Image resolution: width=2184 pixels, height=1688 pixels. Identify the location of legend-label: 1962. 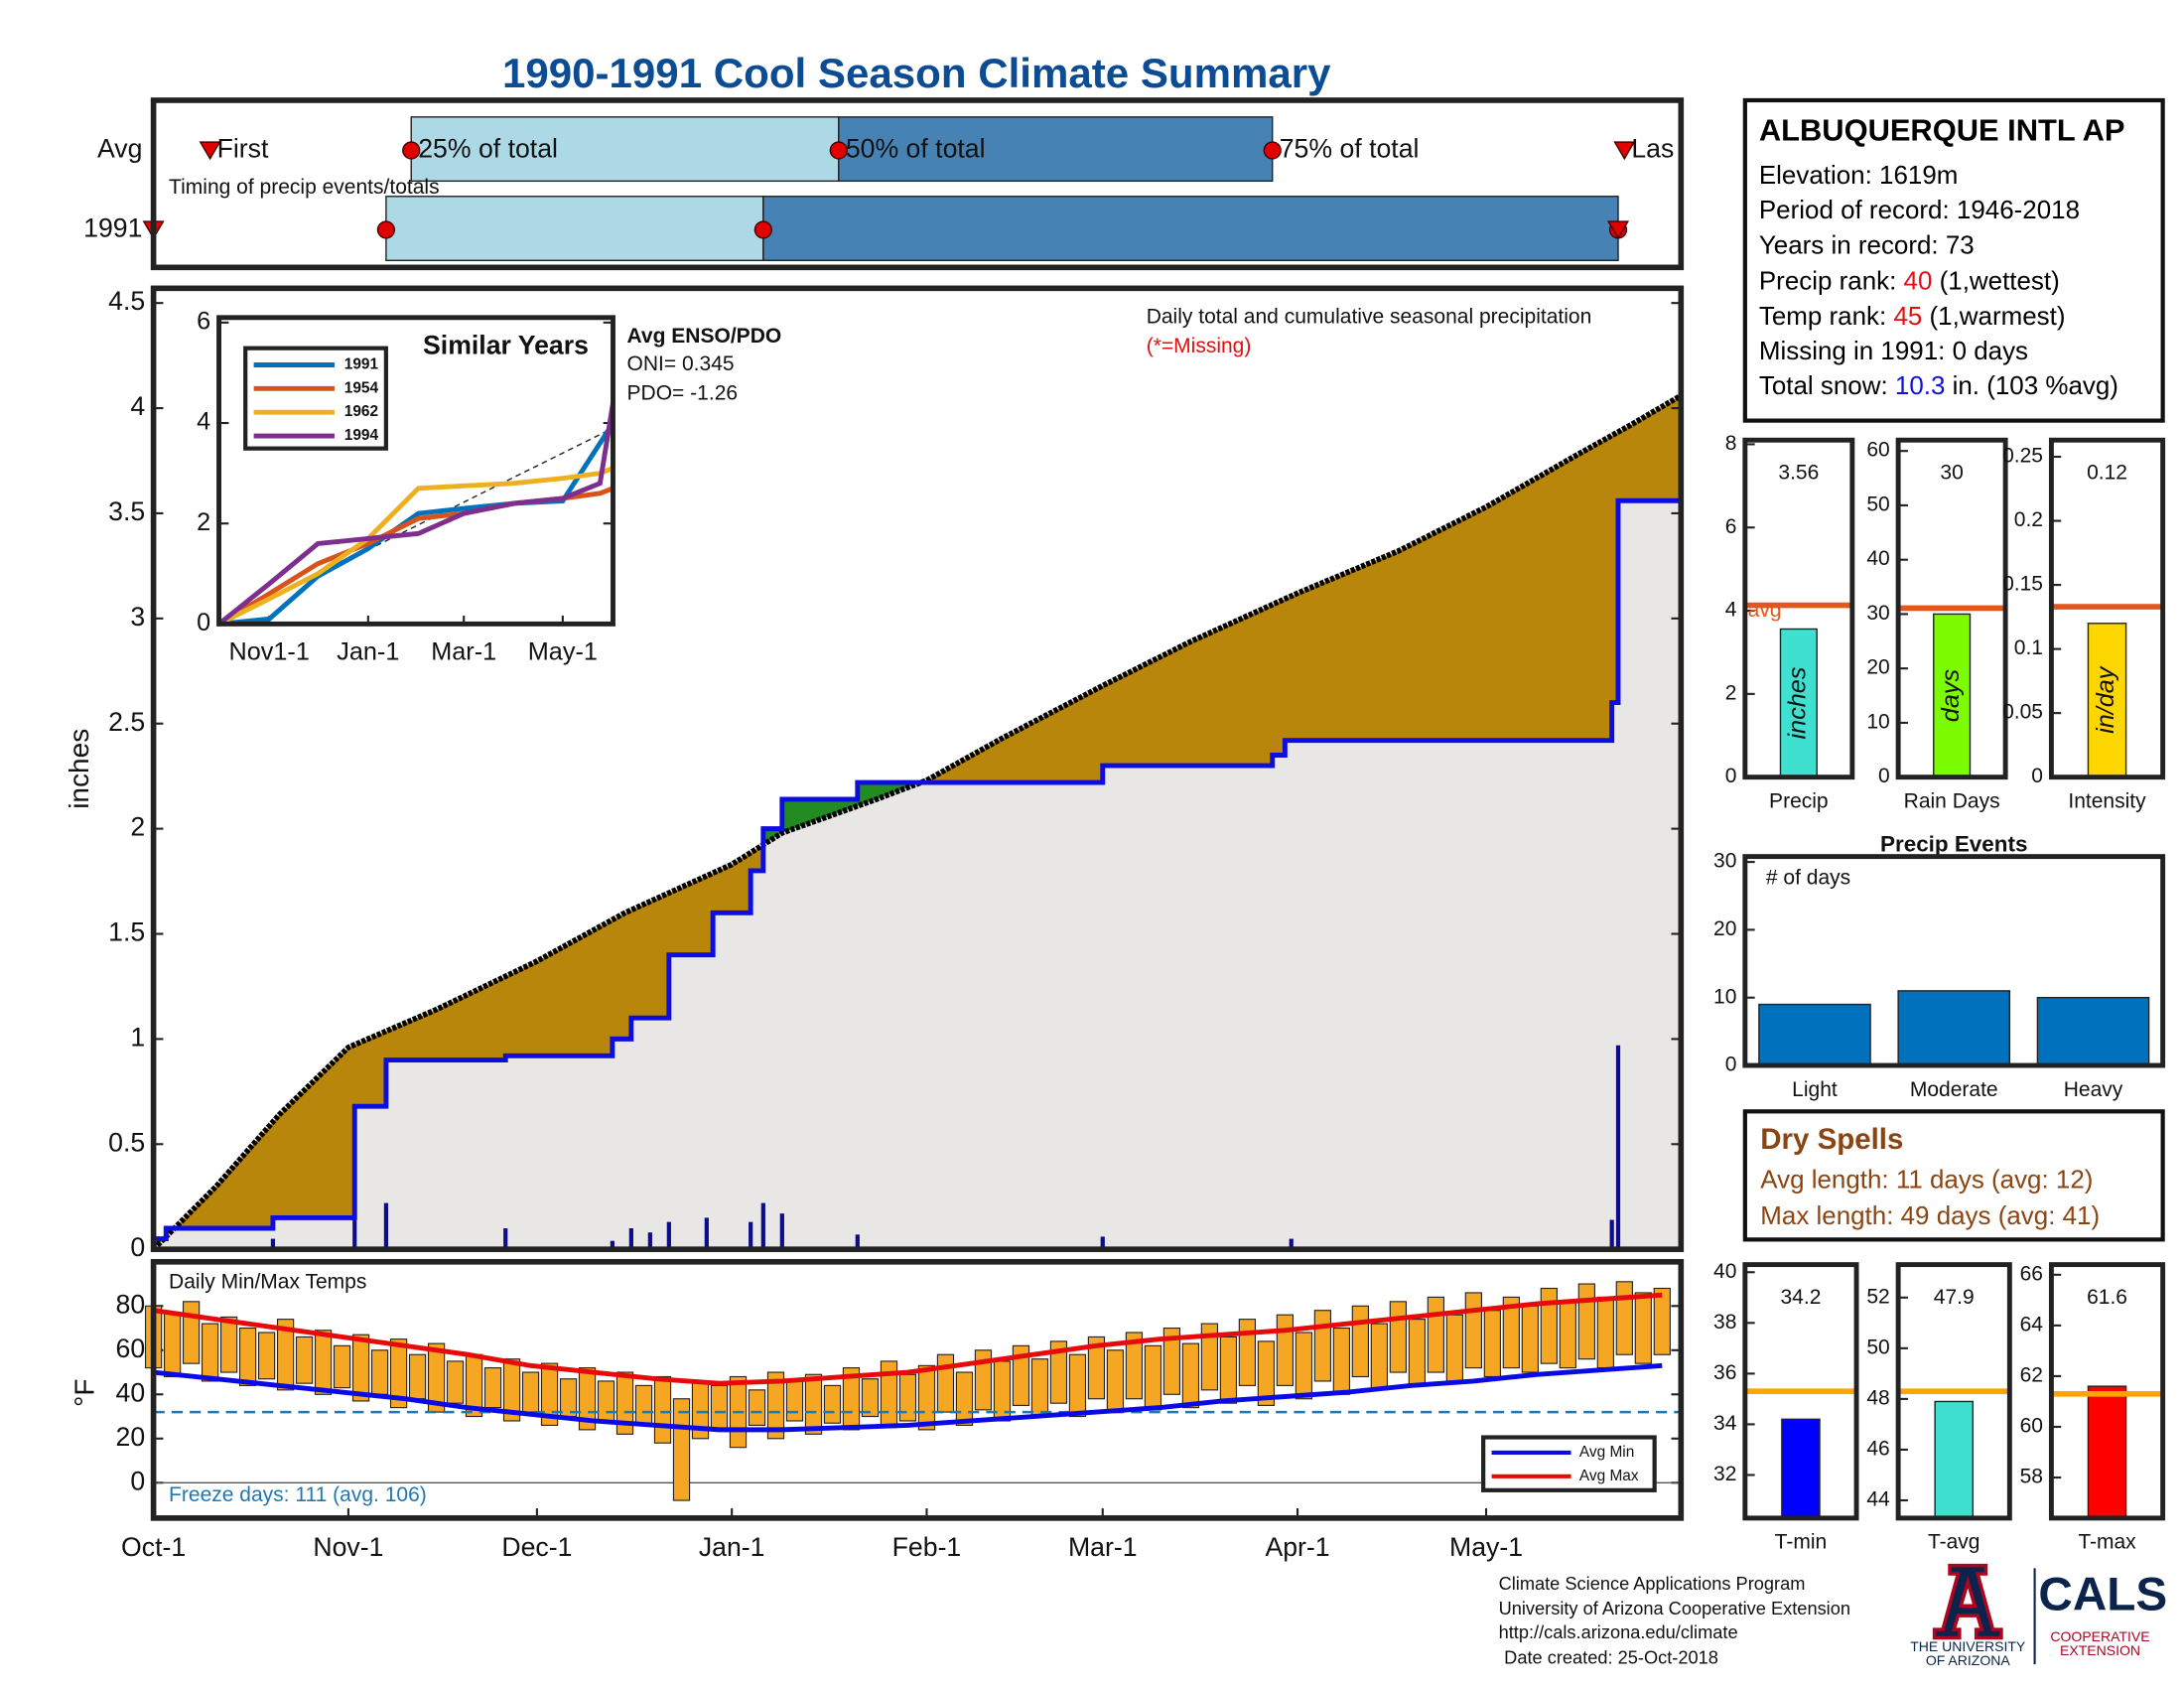
(361, 411).